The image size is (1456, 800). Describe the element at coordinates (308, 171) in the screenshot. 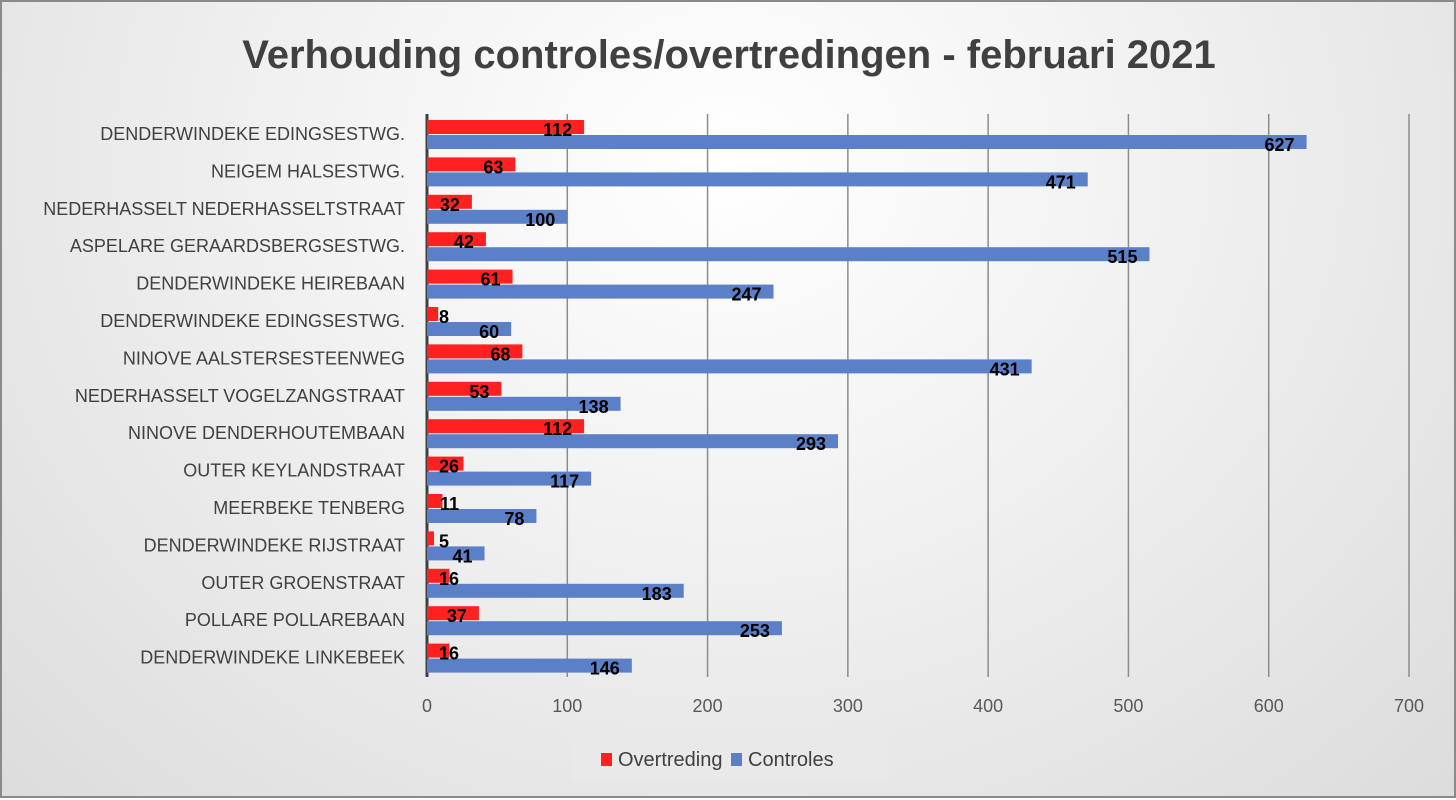

I see `category-label: NEIGEM HALSESTWG.` at that location.